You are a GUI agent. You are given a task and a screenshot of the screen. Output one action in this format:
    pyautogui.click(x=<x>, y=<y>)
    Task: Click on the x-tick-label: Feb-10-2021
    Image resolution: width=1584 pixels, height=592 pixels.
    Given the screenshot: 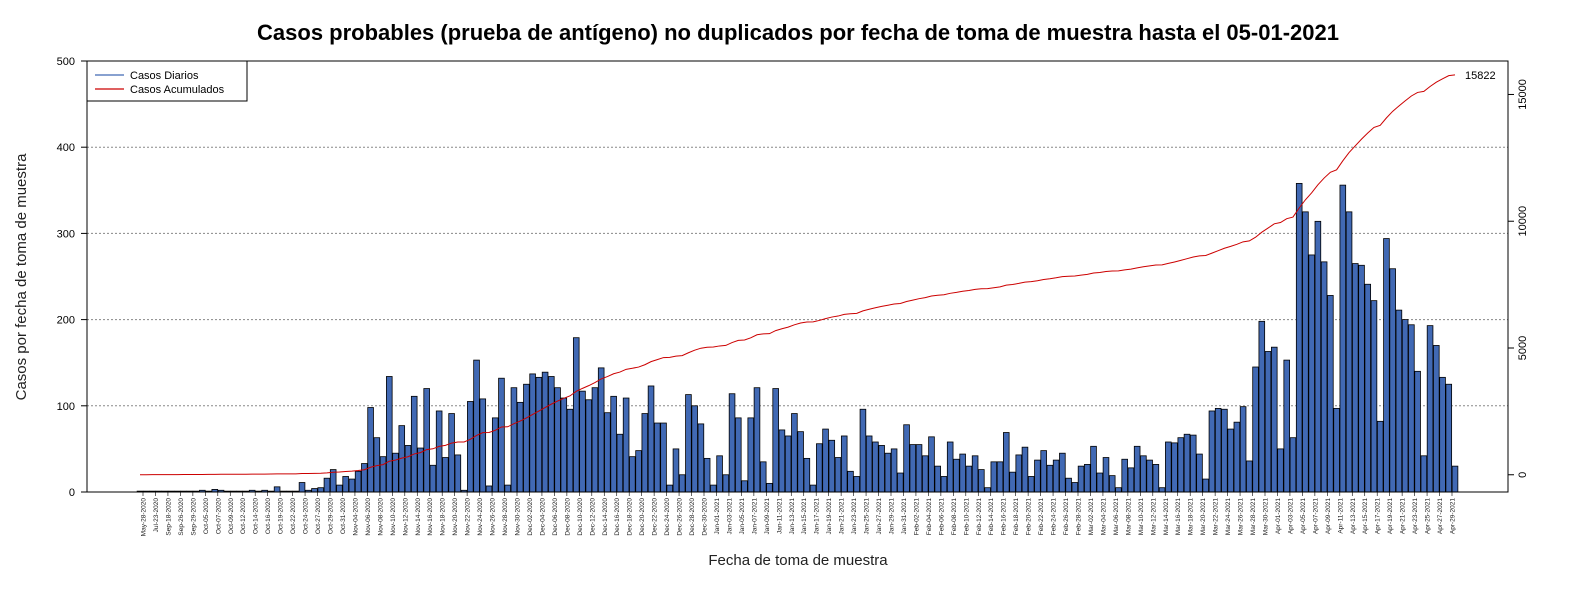 What is the action you would take?
    pyautogui.click(x=966, y=517)
    